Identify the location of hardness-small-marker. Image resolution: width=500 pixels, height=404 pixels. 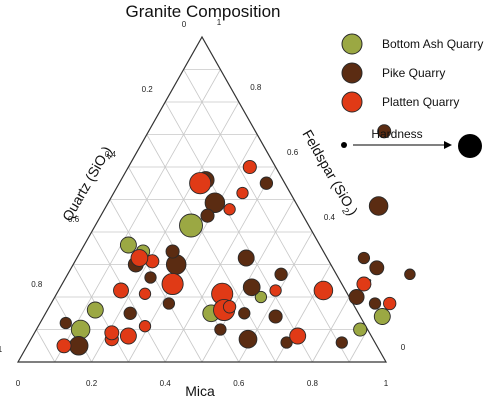
(344, 145).